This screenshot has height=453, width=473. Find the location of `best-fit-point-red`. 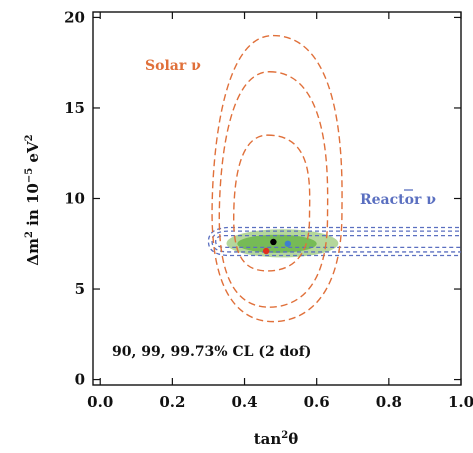

best-fit-point-red is located at coordinates (266, 251).